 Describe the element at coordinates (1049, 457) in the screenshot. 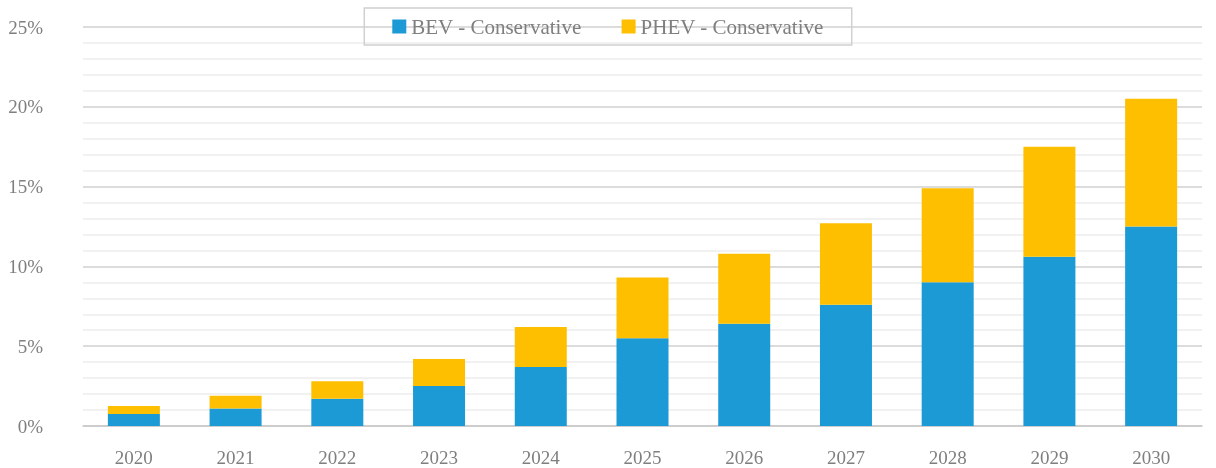

I see `x-tick-label: 2029` at that location.